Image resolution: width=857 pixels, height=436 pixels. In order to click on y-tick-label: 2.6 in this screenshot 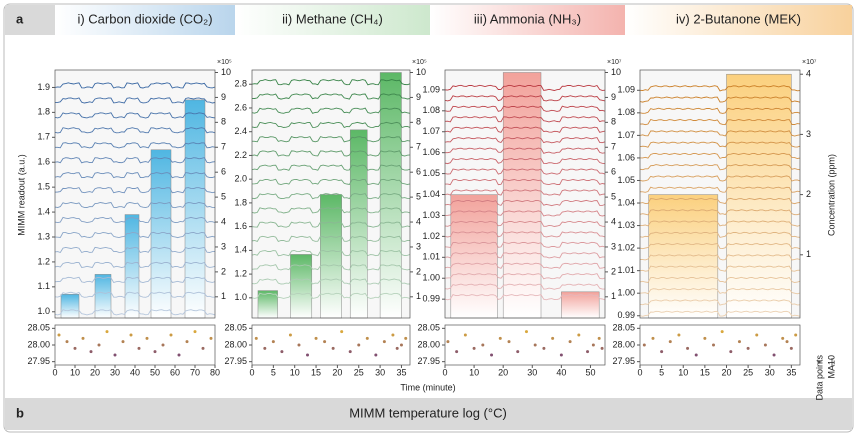, I will do `click(240, 107)`.